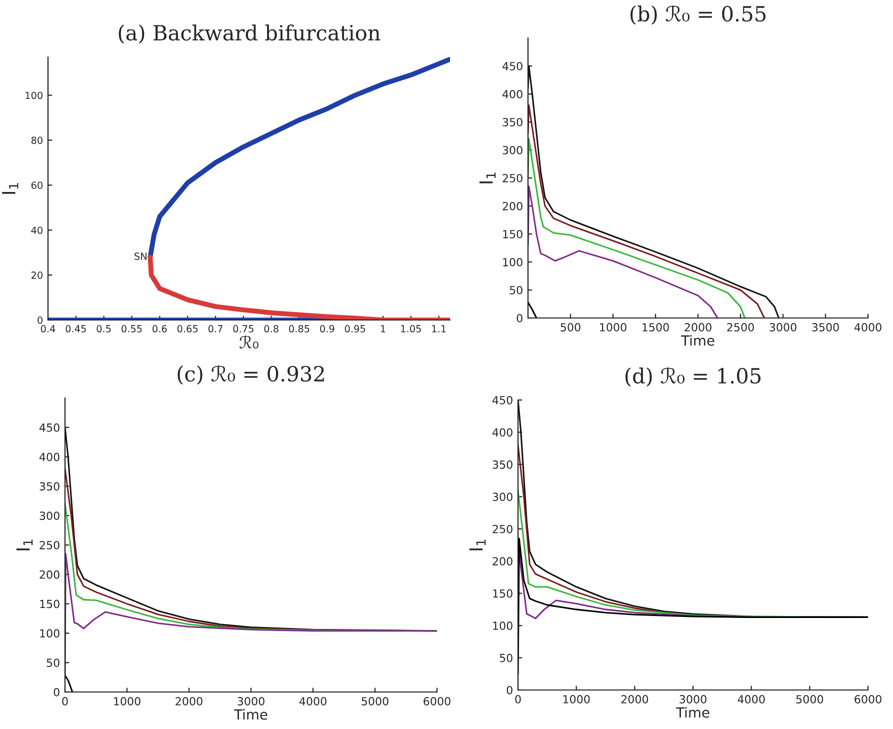  I want to click on x-tick-label: 0.55, so click(132, 328).